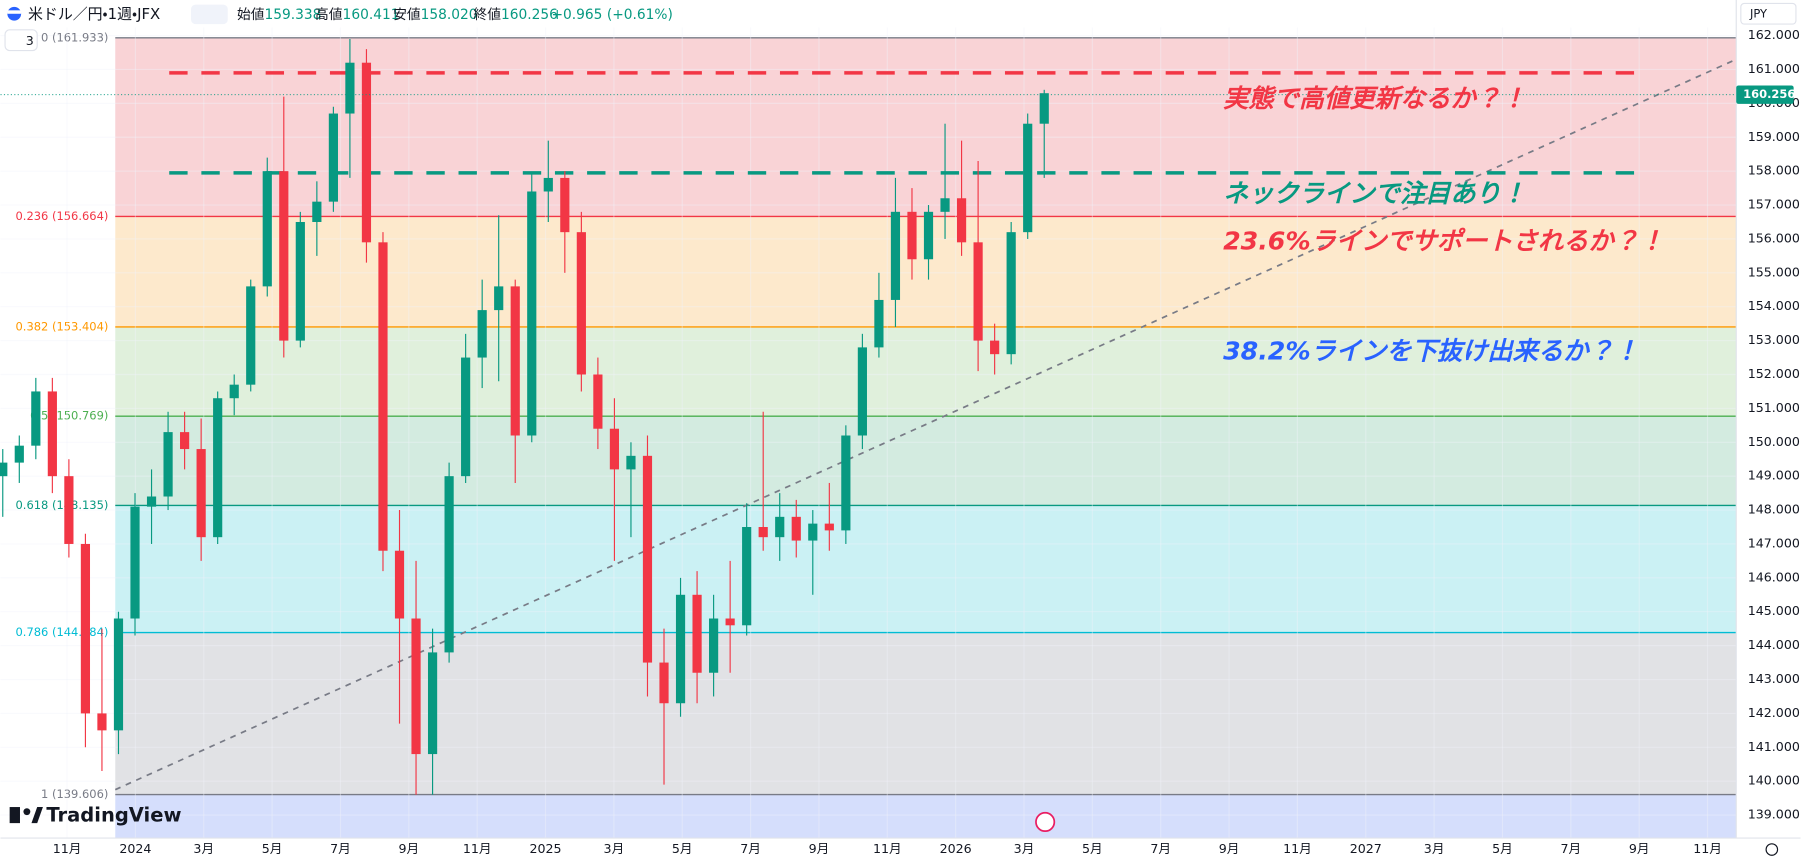 This screenshot has width=1801, height=861. What do you see at coordinates (209, 14) in the screenshot?
I see `compare-button` at bounding box center [209, 14].